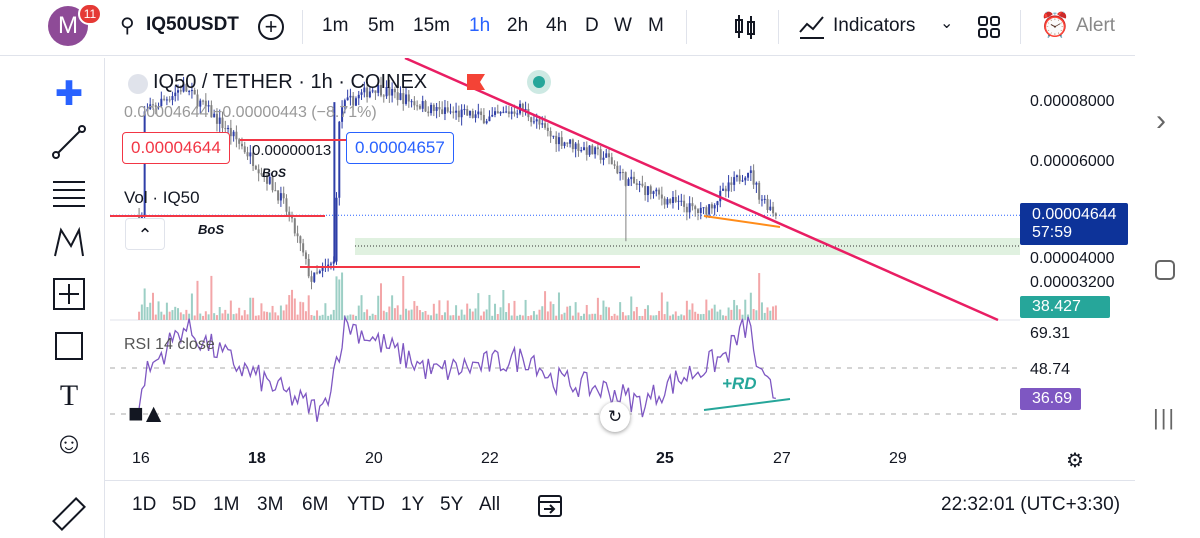 This screenshot has height=538, width=1200. I want to click on reset-chart-icon: ↻, so click(615, 417).